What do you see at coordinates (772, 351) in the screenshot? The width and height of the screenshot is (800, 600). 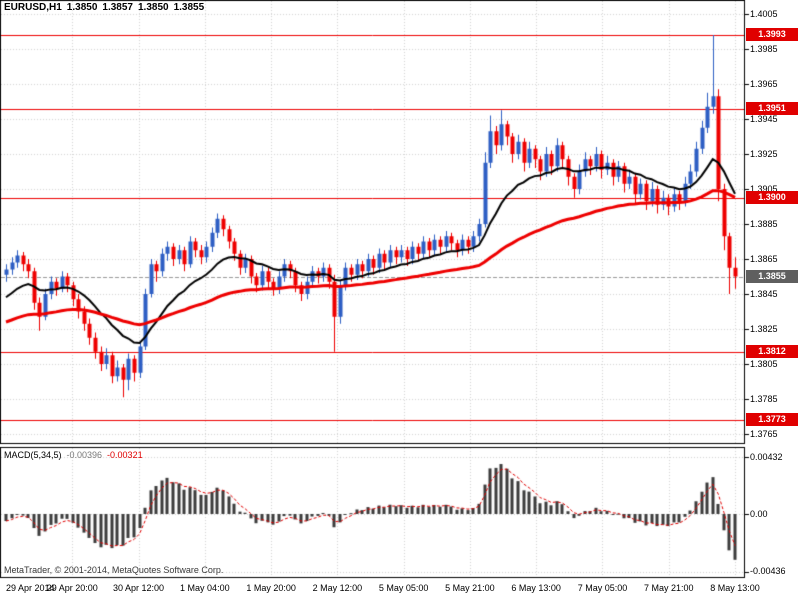 I see `price-level-label: 1.3812` at bounding box center [772, 351].